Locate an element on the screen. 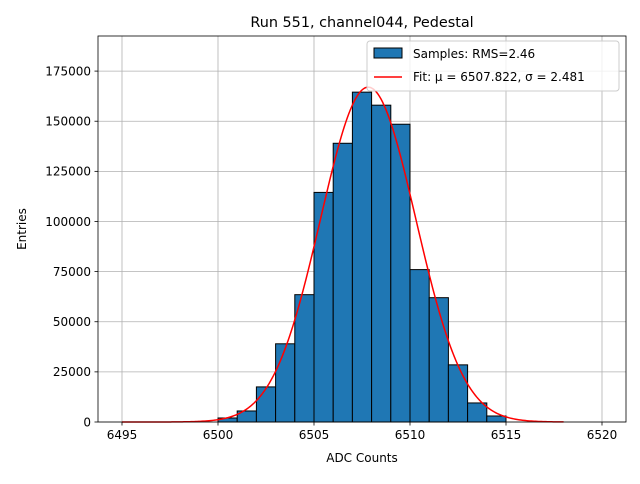  chart-title: Run 551, channel044, Pedestal is located at coordinates (361, 23).